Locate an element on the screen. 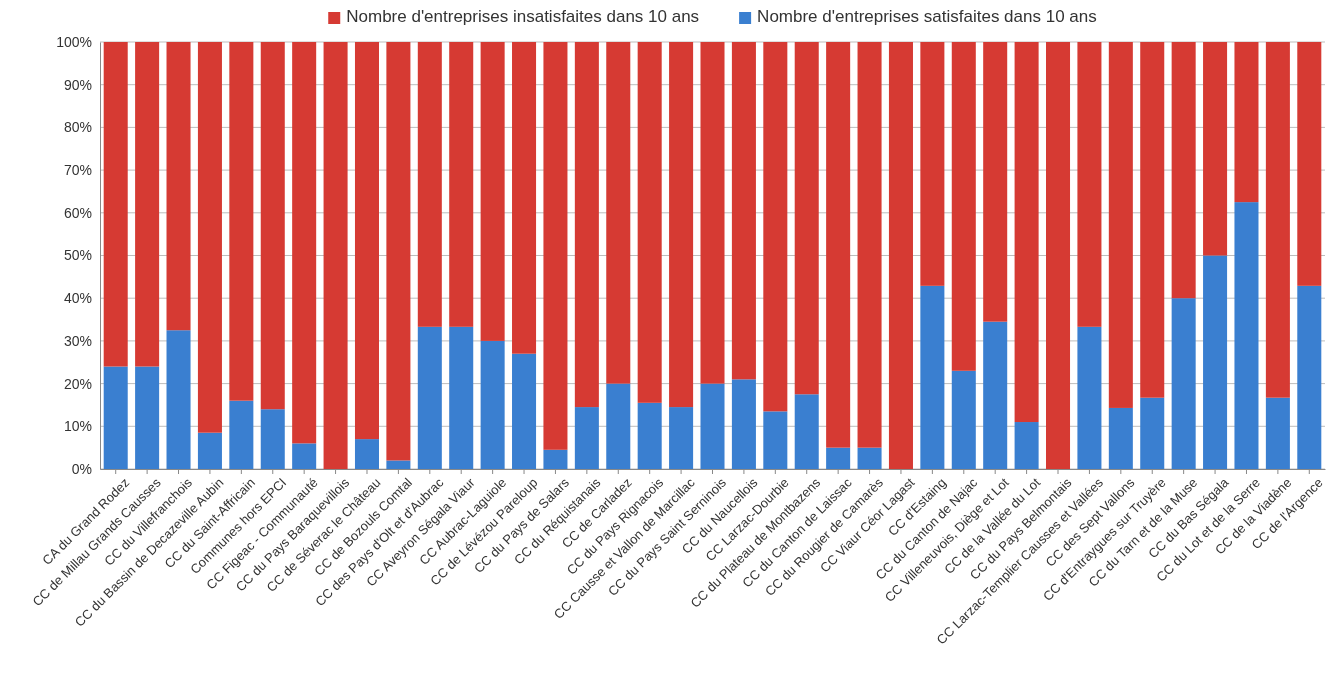 This screenshot has width=1333, height=691. y-tick-label: 60% is located at coordinates (77, 212).